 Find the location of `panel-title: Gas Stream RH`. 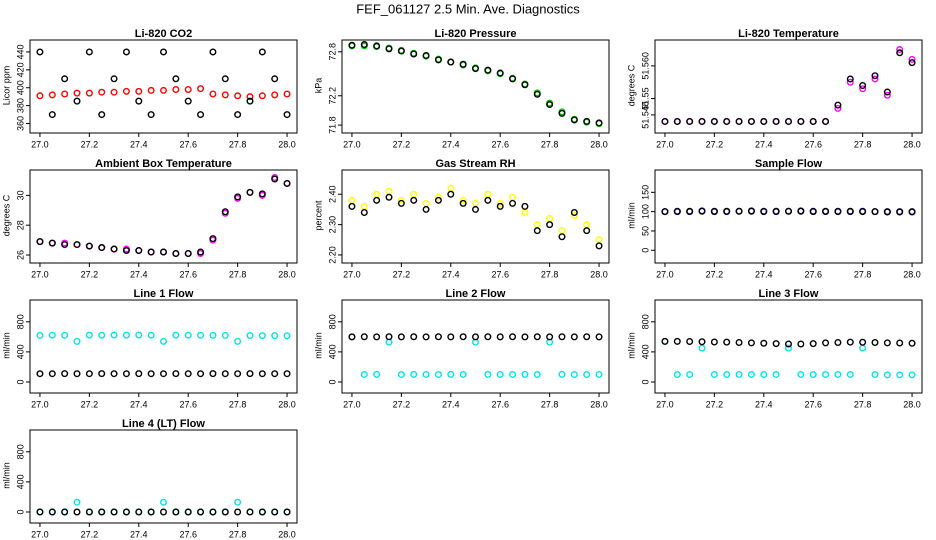

panel-title: Gas Stream RH is located at coordinates (475, 164).